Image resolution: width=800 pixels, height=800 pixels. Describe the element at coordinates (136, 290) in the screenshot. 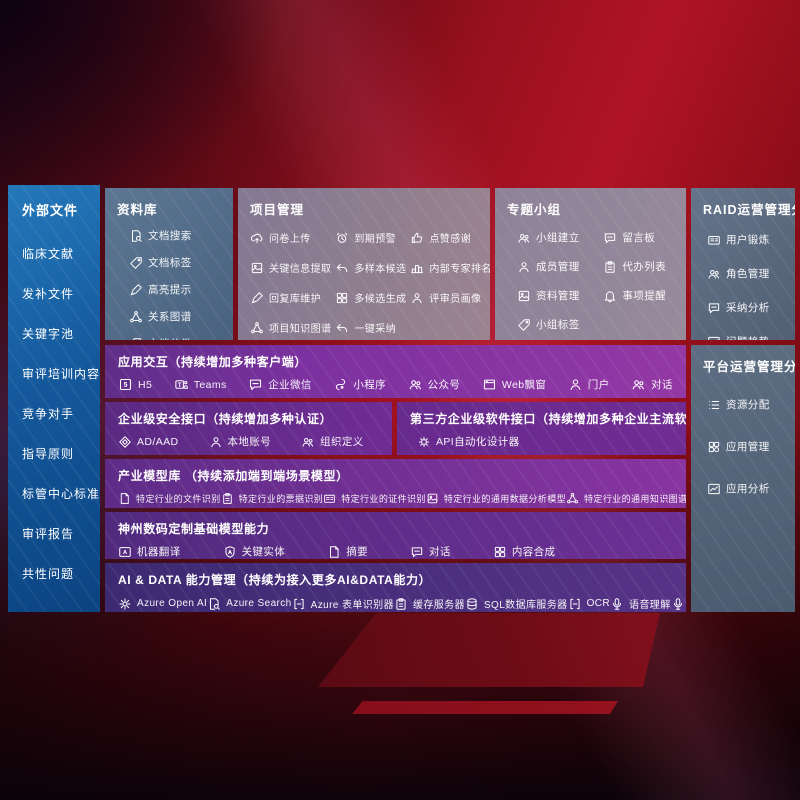

I see `highlighter-icon` at that location.